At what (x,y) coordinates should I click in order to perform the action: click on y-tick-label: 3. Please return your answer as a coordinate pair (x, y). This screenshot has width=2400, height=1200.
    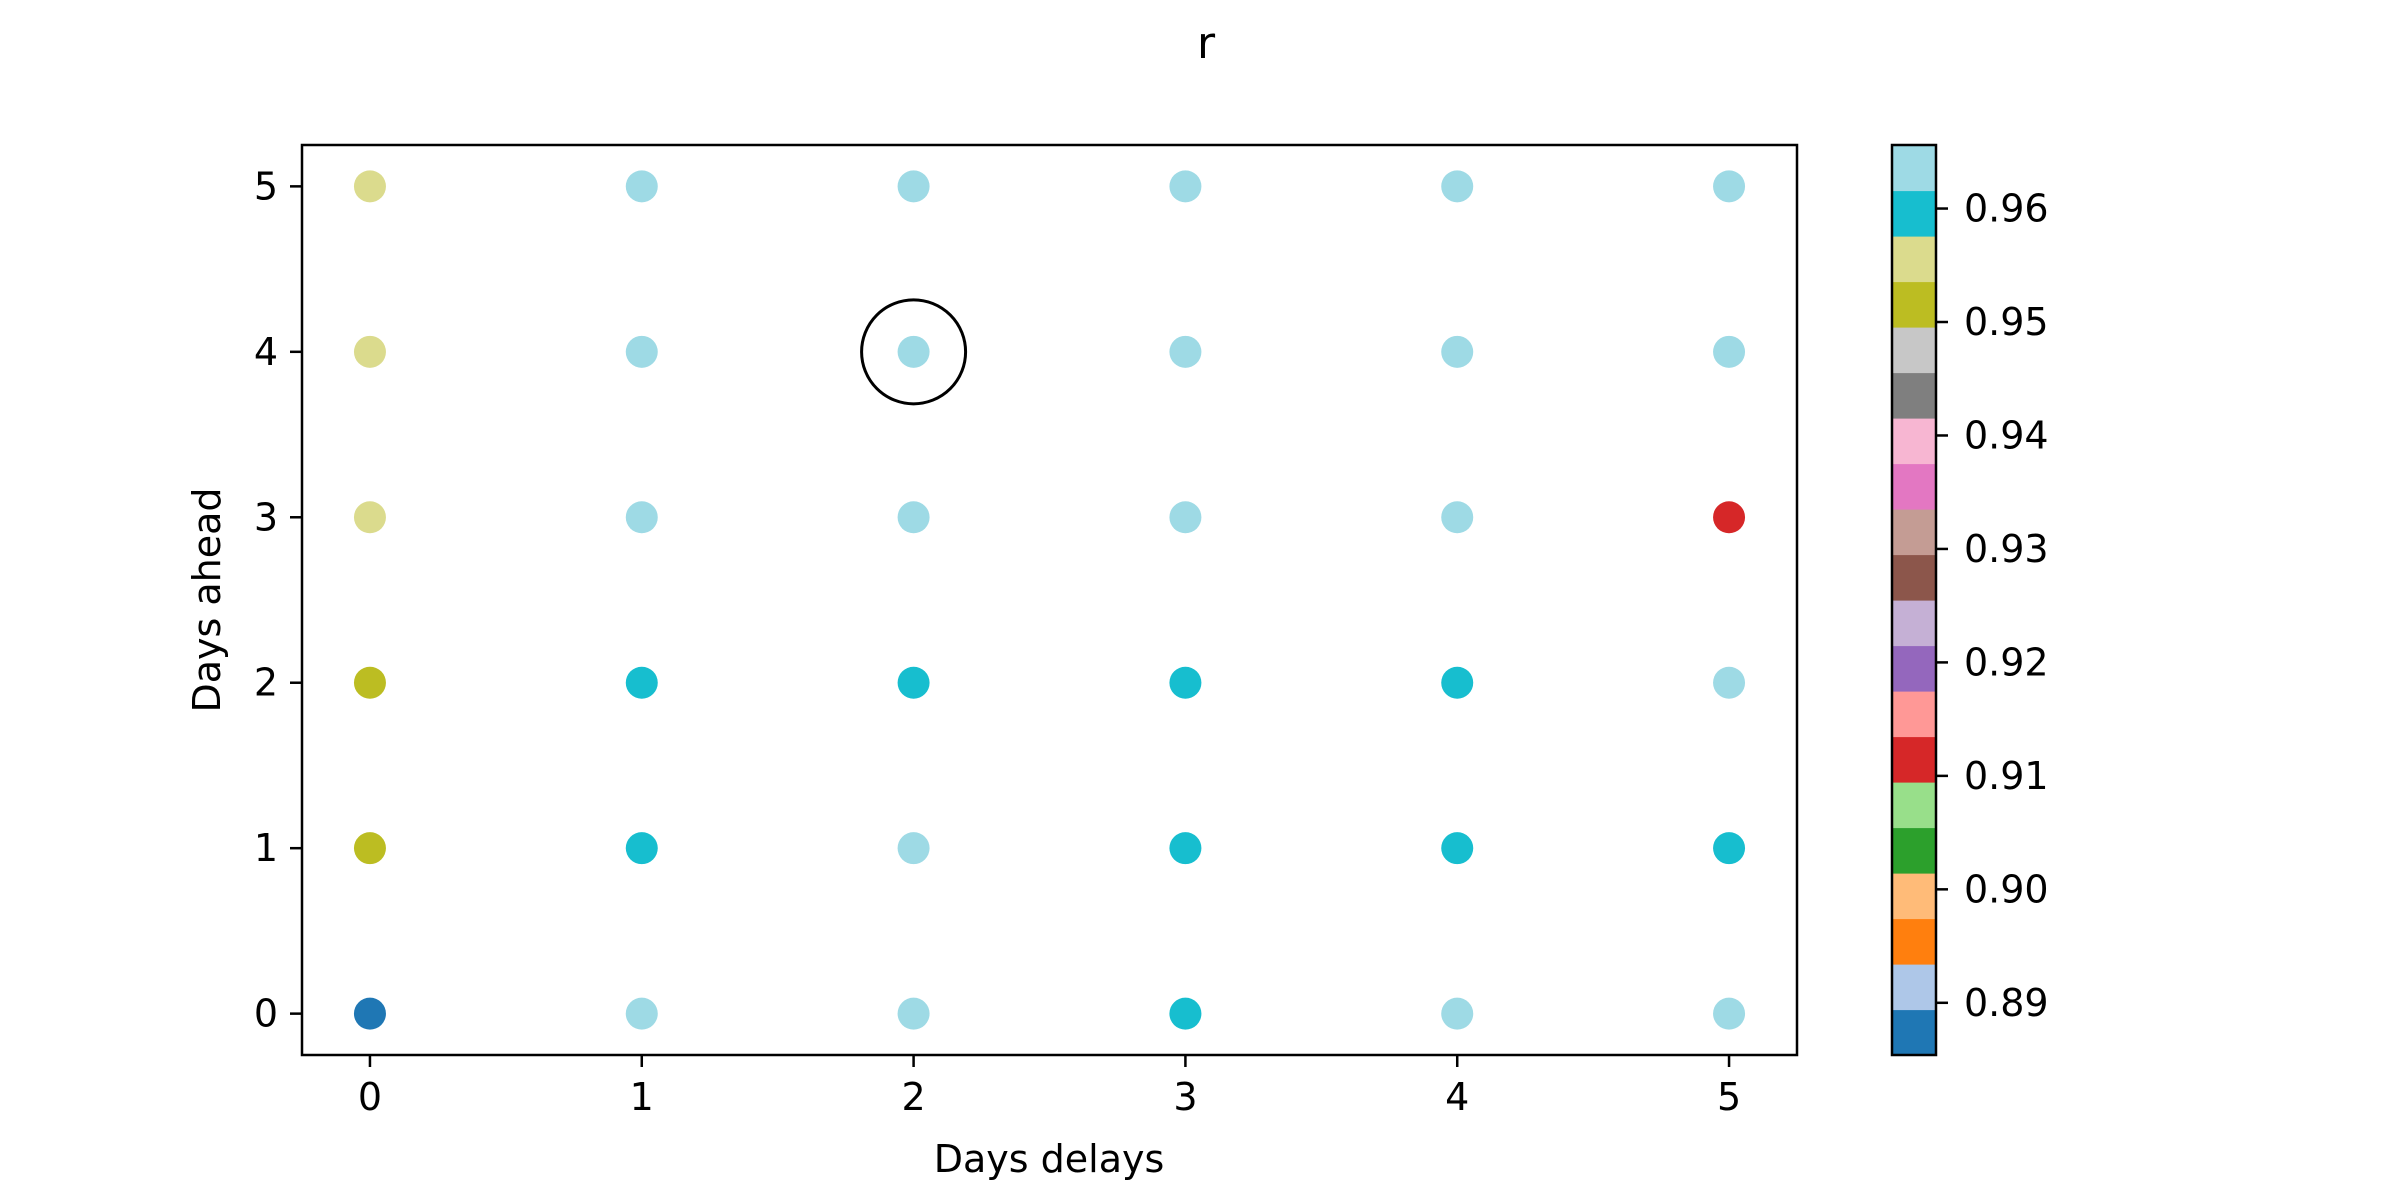
    Looking at the image, I should click on (266, 517).